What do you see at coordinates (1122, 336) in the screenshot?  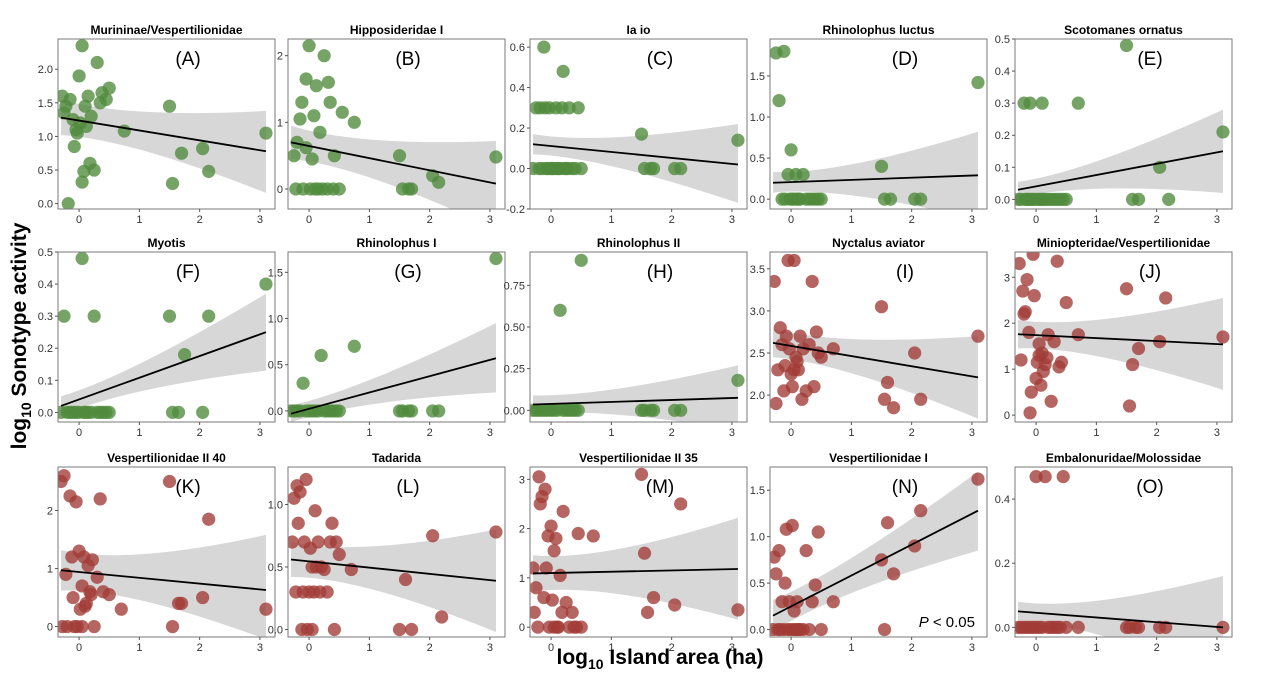 I see `panel-j-plot-area` at bounding box center [1122, 336].